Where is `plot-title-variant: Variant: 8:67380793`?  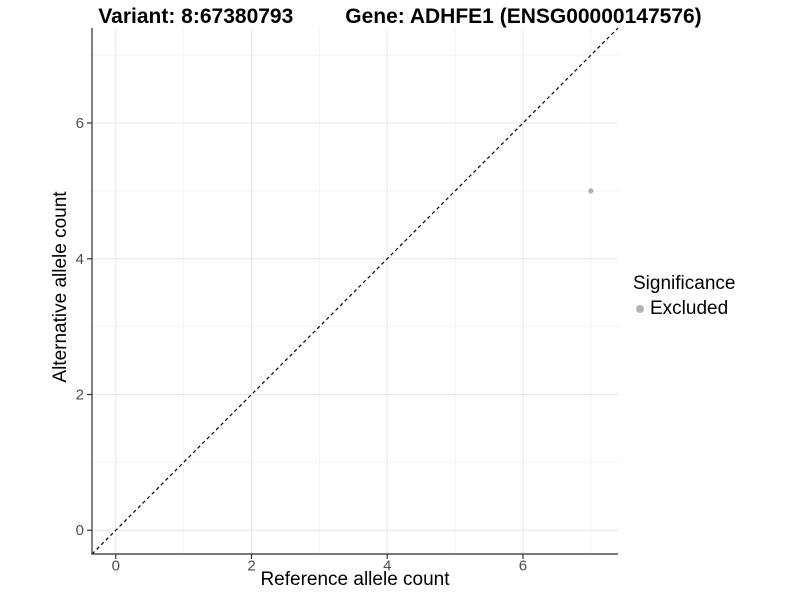 plot-title-variant: Variant: 8:67380793 is located at coordinates (196, 16).